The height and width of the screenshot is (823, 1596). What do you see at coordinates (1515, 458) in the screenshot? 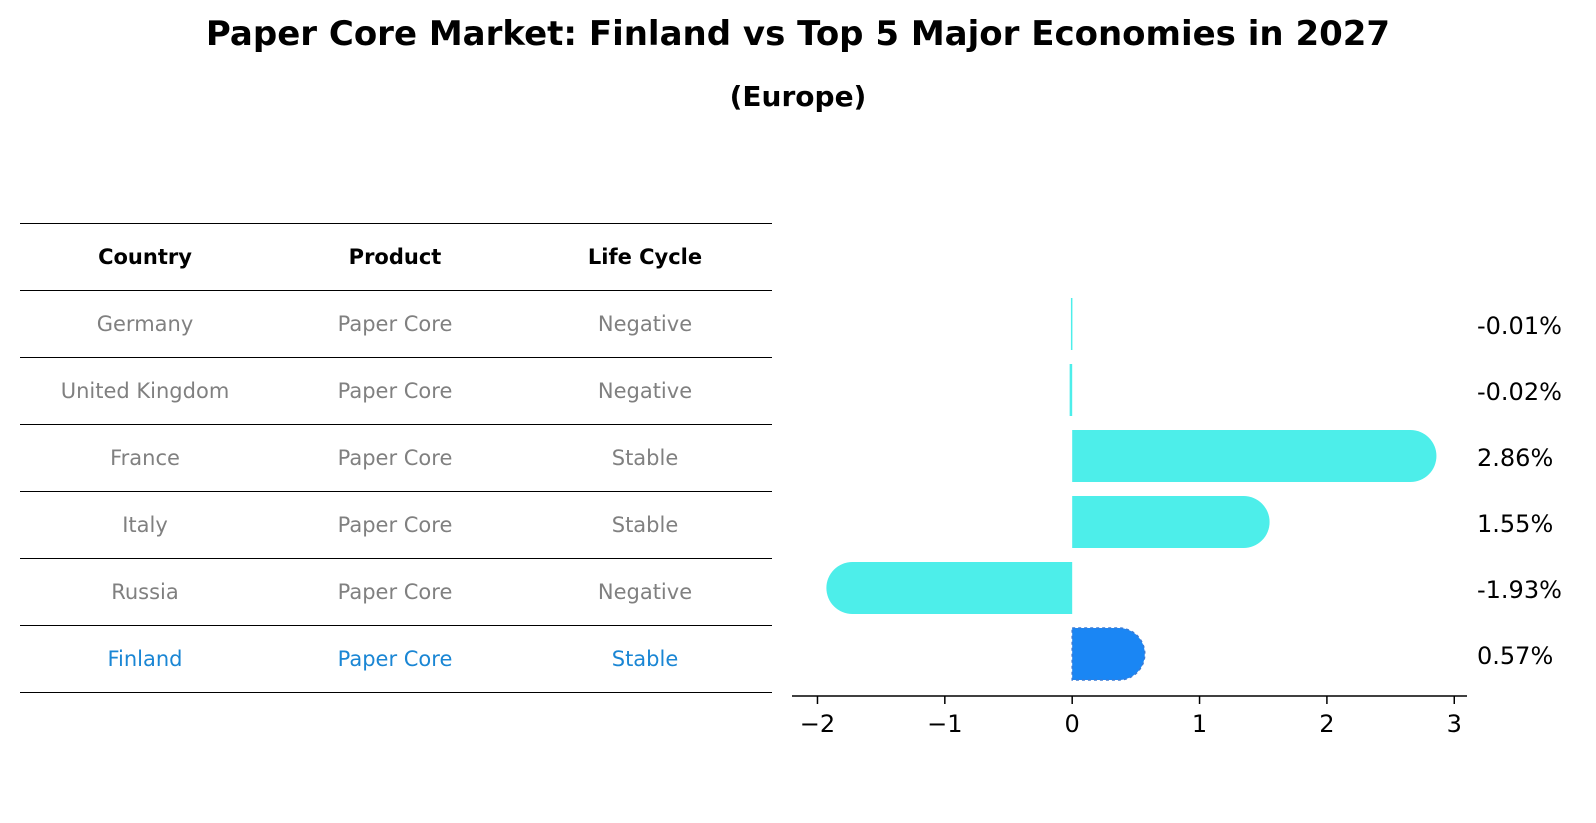
I see `value-label: 2.86%` at bounding box center [1515, 458].